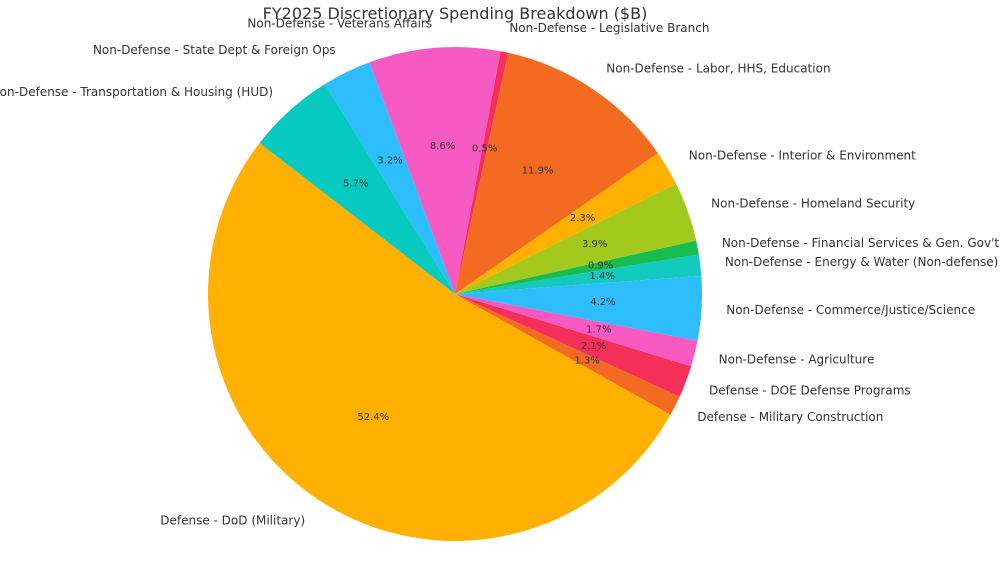 Image resolution: width=1000 pixels, height=570 pixels. I want to click on percent-label-non-defense-veterans-affairs: 8.6%, so click(442, 146).